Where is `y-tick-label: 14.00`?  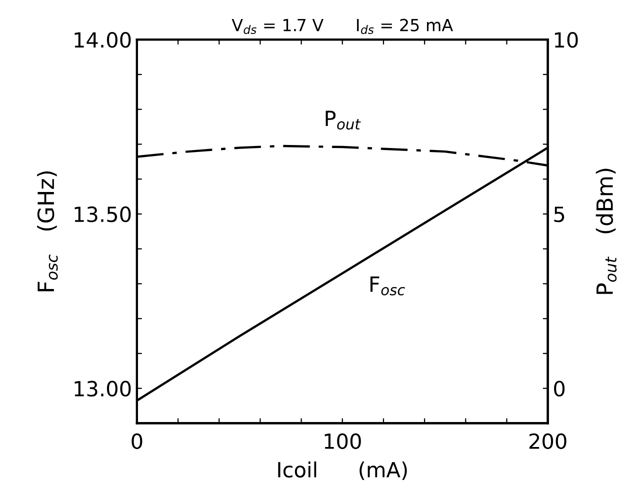
y-tick-label: 14.00 is located at coordinates (102, 40).